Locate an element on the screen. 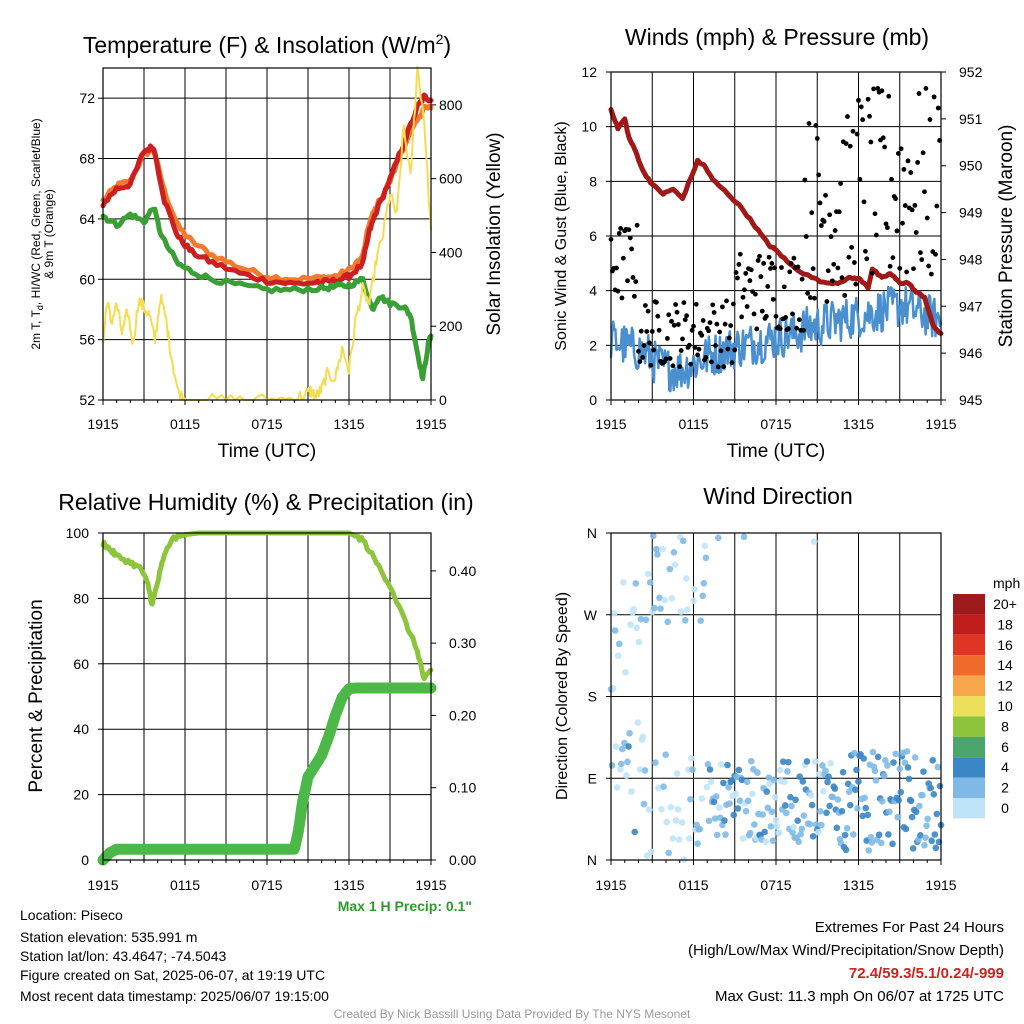  rh-ytick-label: 40 is located at coordinates (81, 729).